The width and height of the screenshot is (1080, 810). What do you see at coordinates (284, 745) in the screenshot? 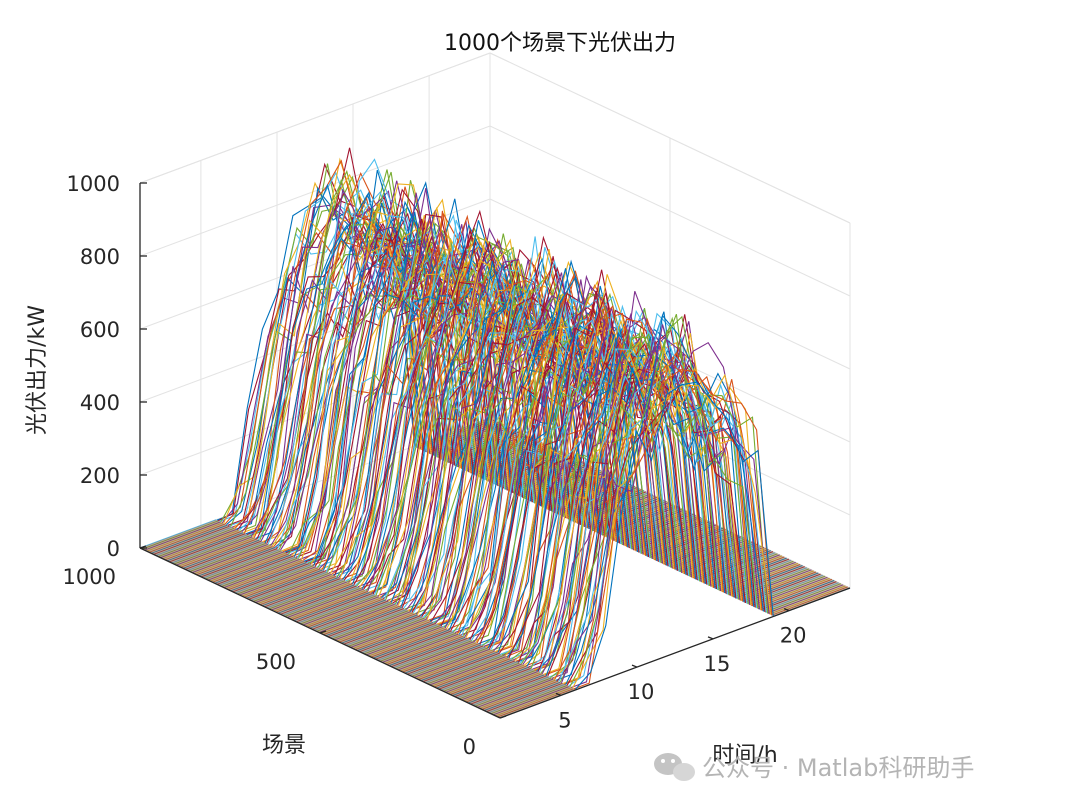
I see `y-axis-label: 场景` at bounding box center [284, 745].